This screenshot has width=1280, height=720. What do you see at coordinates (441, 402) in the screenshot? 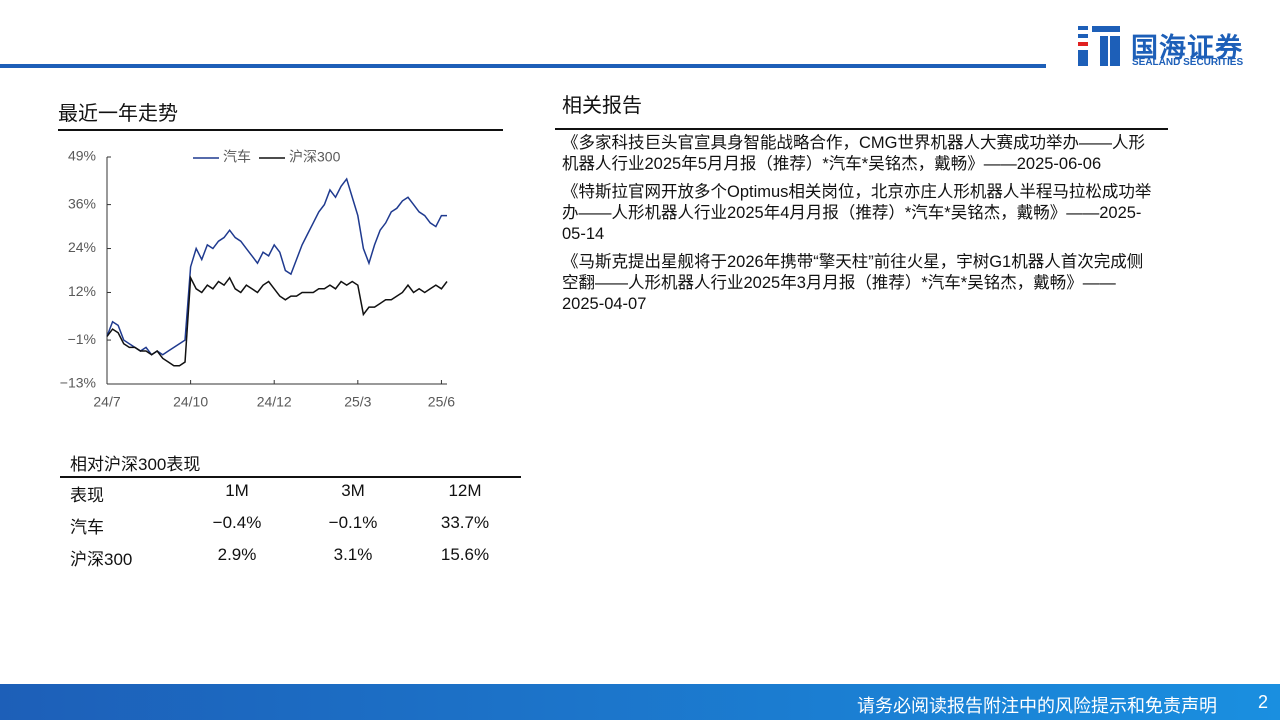
I see `x-tick-label: 25/6` at bounding box center [441, 402].